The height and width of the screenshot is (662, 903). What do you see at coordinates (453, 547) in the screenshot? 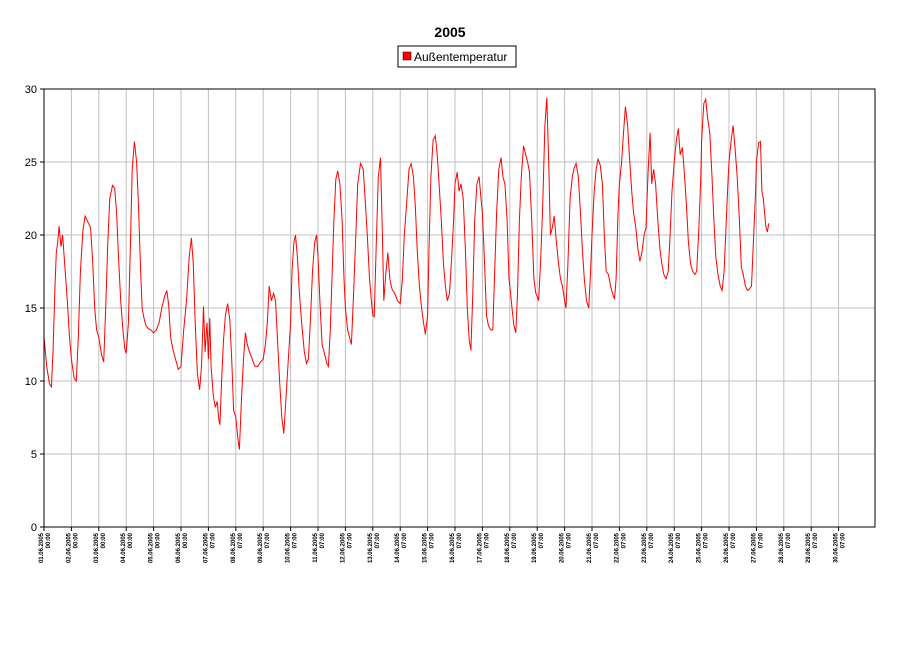
I see `x-tick-label-date: 16.06.2005` at bounding box center [453, 547].